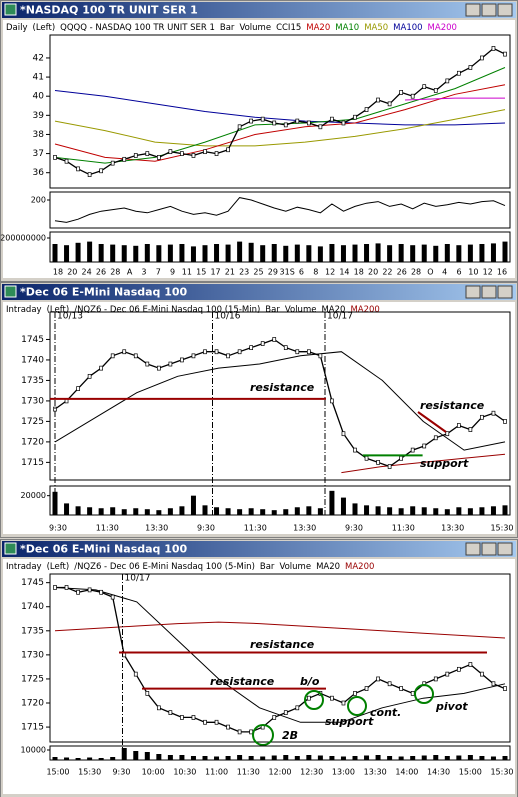  What do you see at coordinates (32, 655) in the screenshot?
I see `y-tick-label: 1730` at bounding box center [32, 655].